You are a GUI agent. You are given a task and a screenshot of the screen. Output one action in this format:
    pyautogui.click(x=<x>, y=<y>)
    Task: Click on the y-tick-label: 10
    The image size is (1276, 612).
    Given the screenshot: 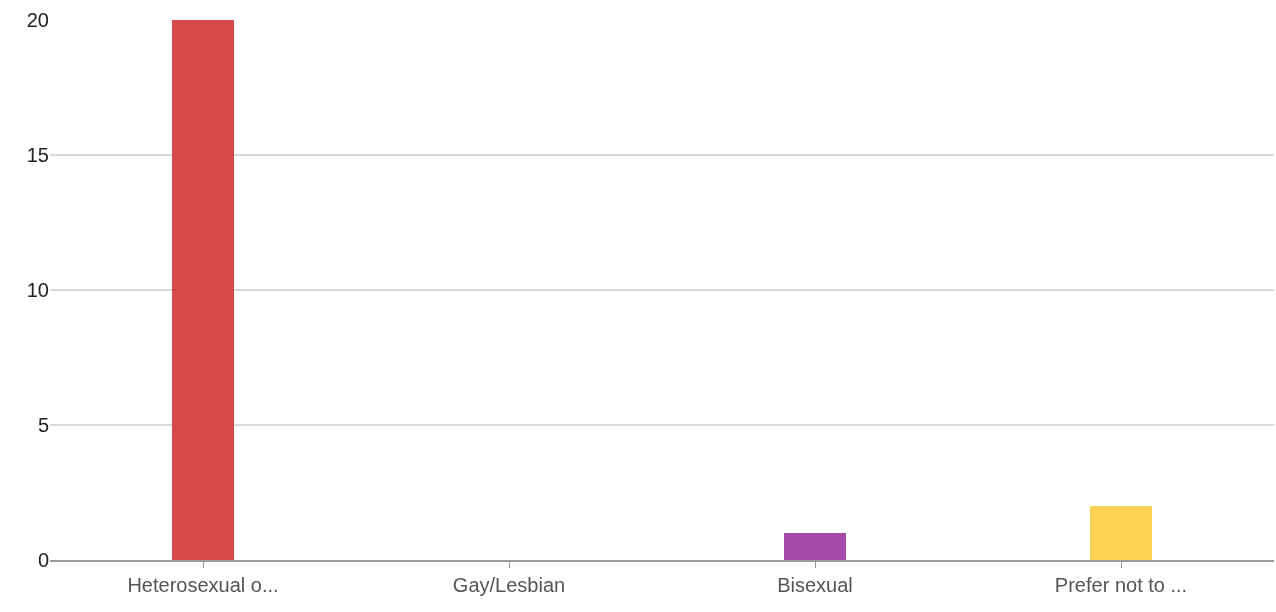 What is the action you would take?
    pyautogui.click(x=37, y=290)
    